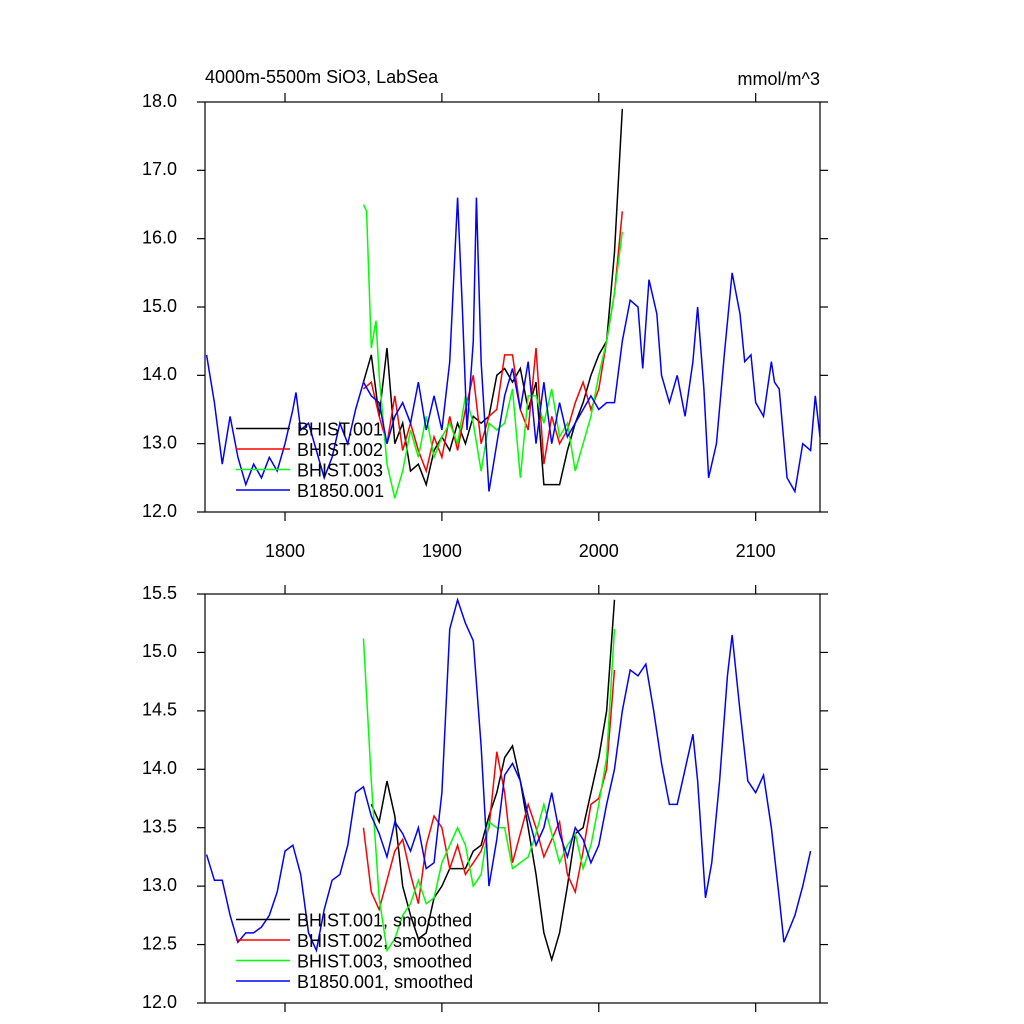  I want to click on y-tick-label: 17.0, so click(159, 169).